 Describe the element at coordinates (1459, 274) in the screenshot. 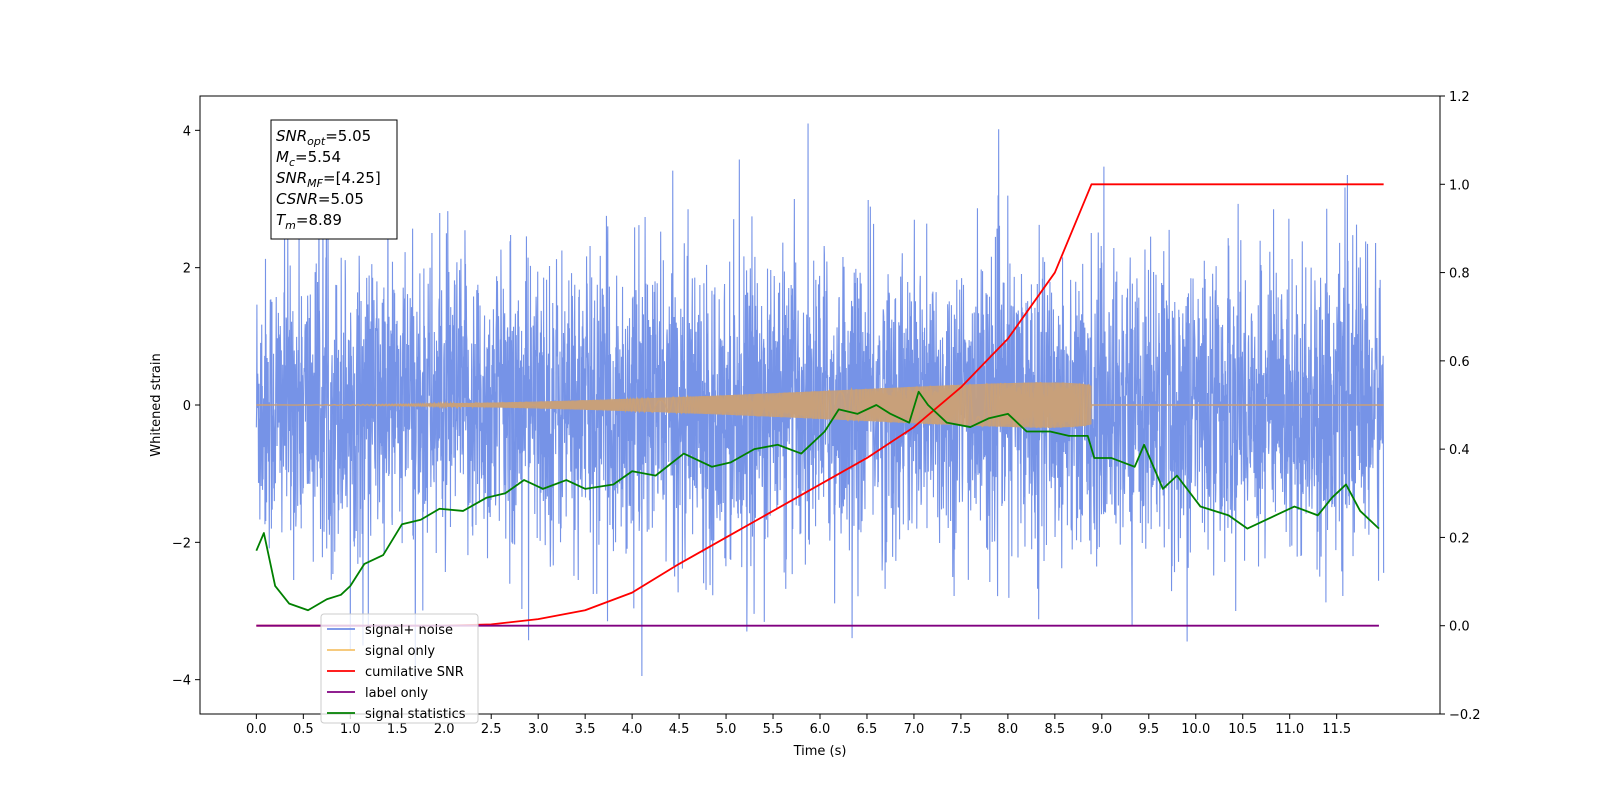

I see `y2-tick-label: 0.8` at that location.